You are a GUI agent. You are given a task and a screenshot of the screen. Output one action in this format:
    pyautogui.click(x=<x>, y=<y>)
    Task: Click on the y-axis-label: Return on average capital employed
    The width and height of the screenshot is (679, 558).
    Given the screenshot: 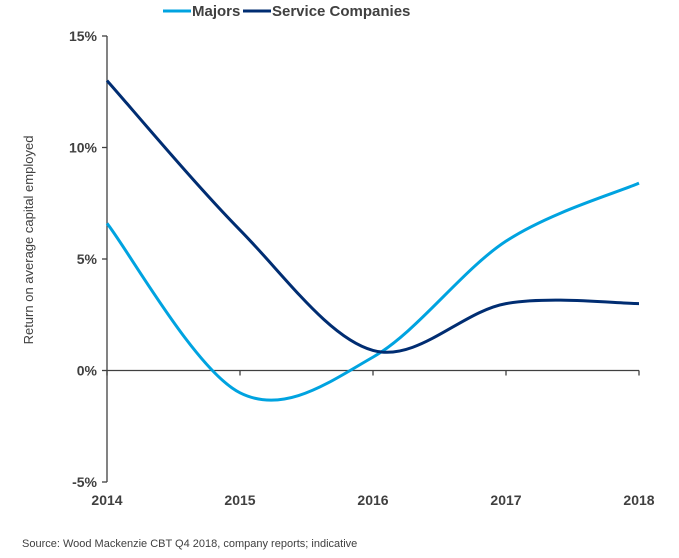 What is the action you would take?
    pyautogui.click(x=28, y=240)
    